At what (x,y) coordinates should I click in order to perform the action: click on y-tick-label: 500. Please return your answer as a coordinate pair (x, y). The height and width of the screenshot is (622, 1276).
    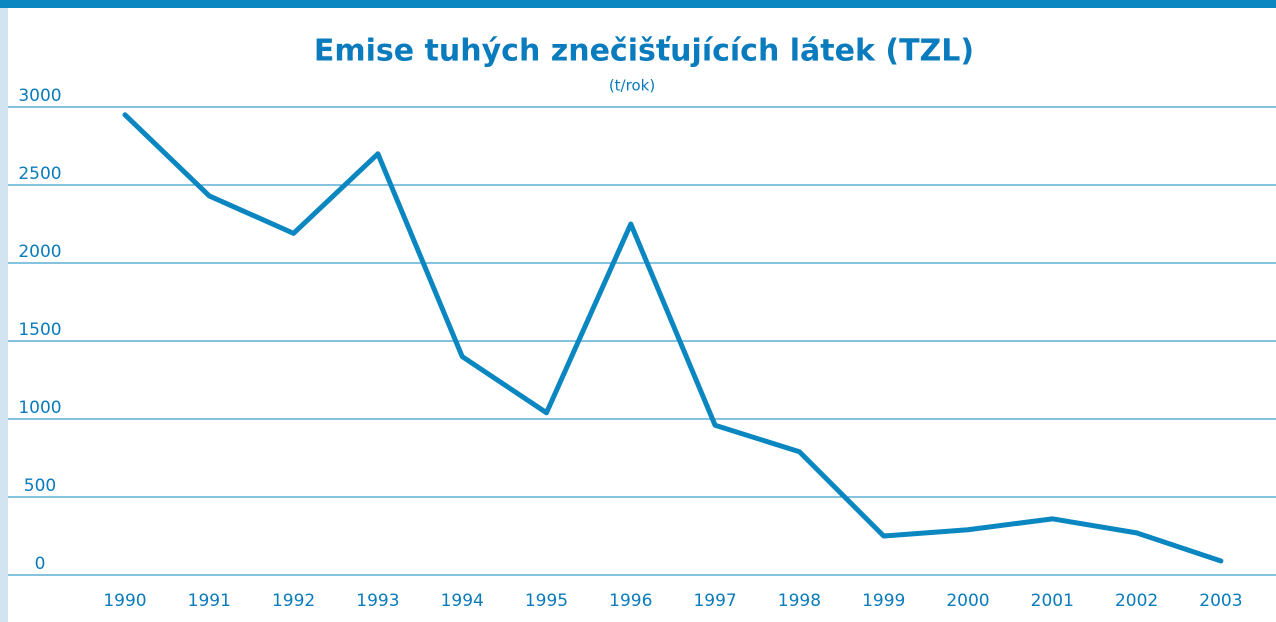
    Looking at the image, I should click on (40, 486).